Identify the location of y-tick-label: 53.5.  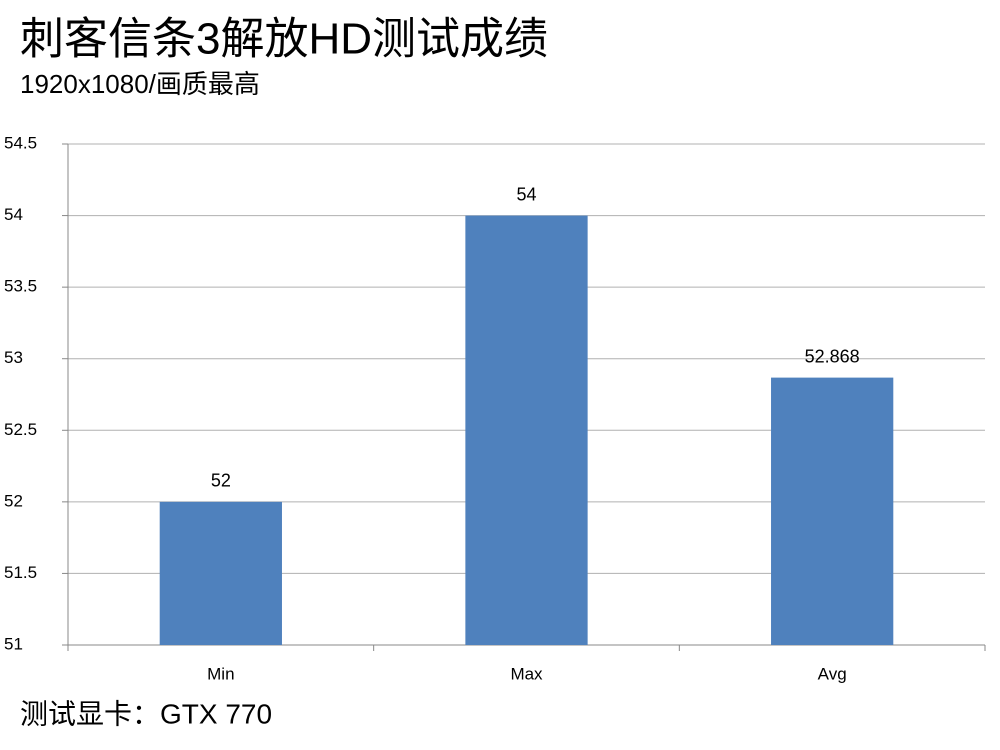
(20, 286).